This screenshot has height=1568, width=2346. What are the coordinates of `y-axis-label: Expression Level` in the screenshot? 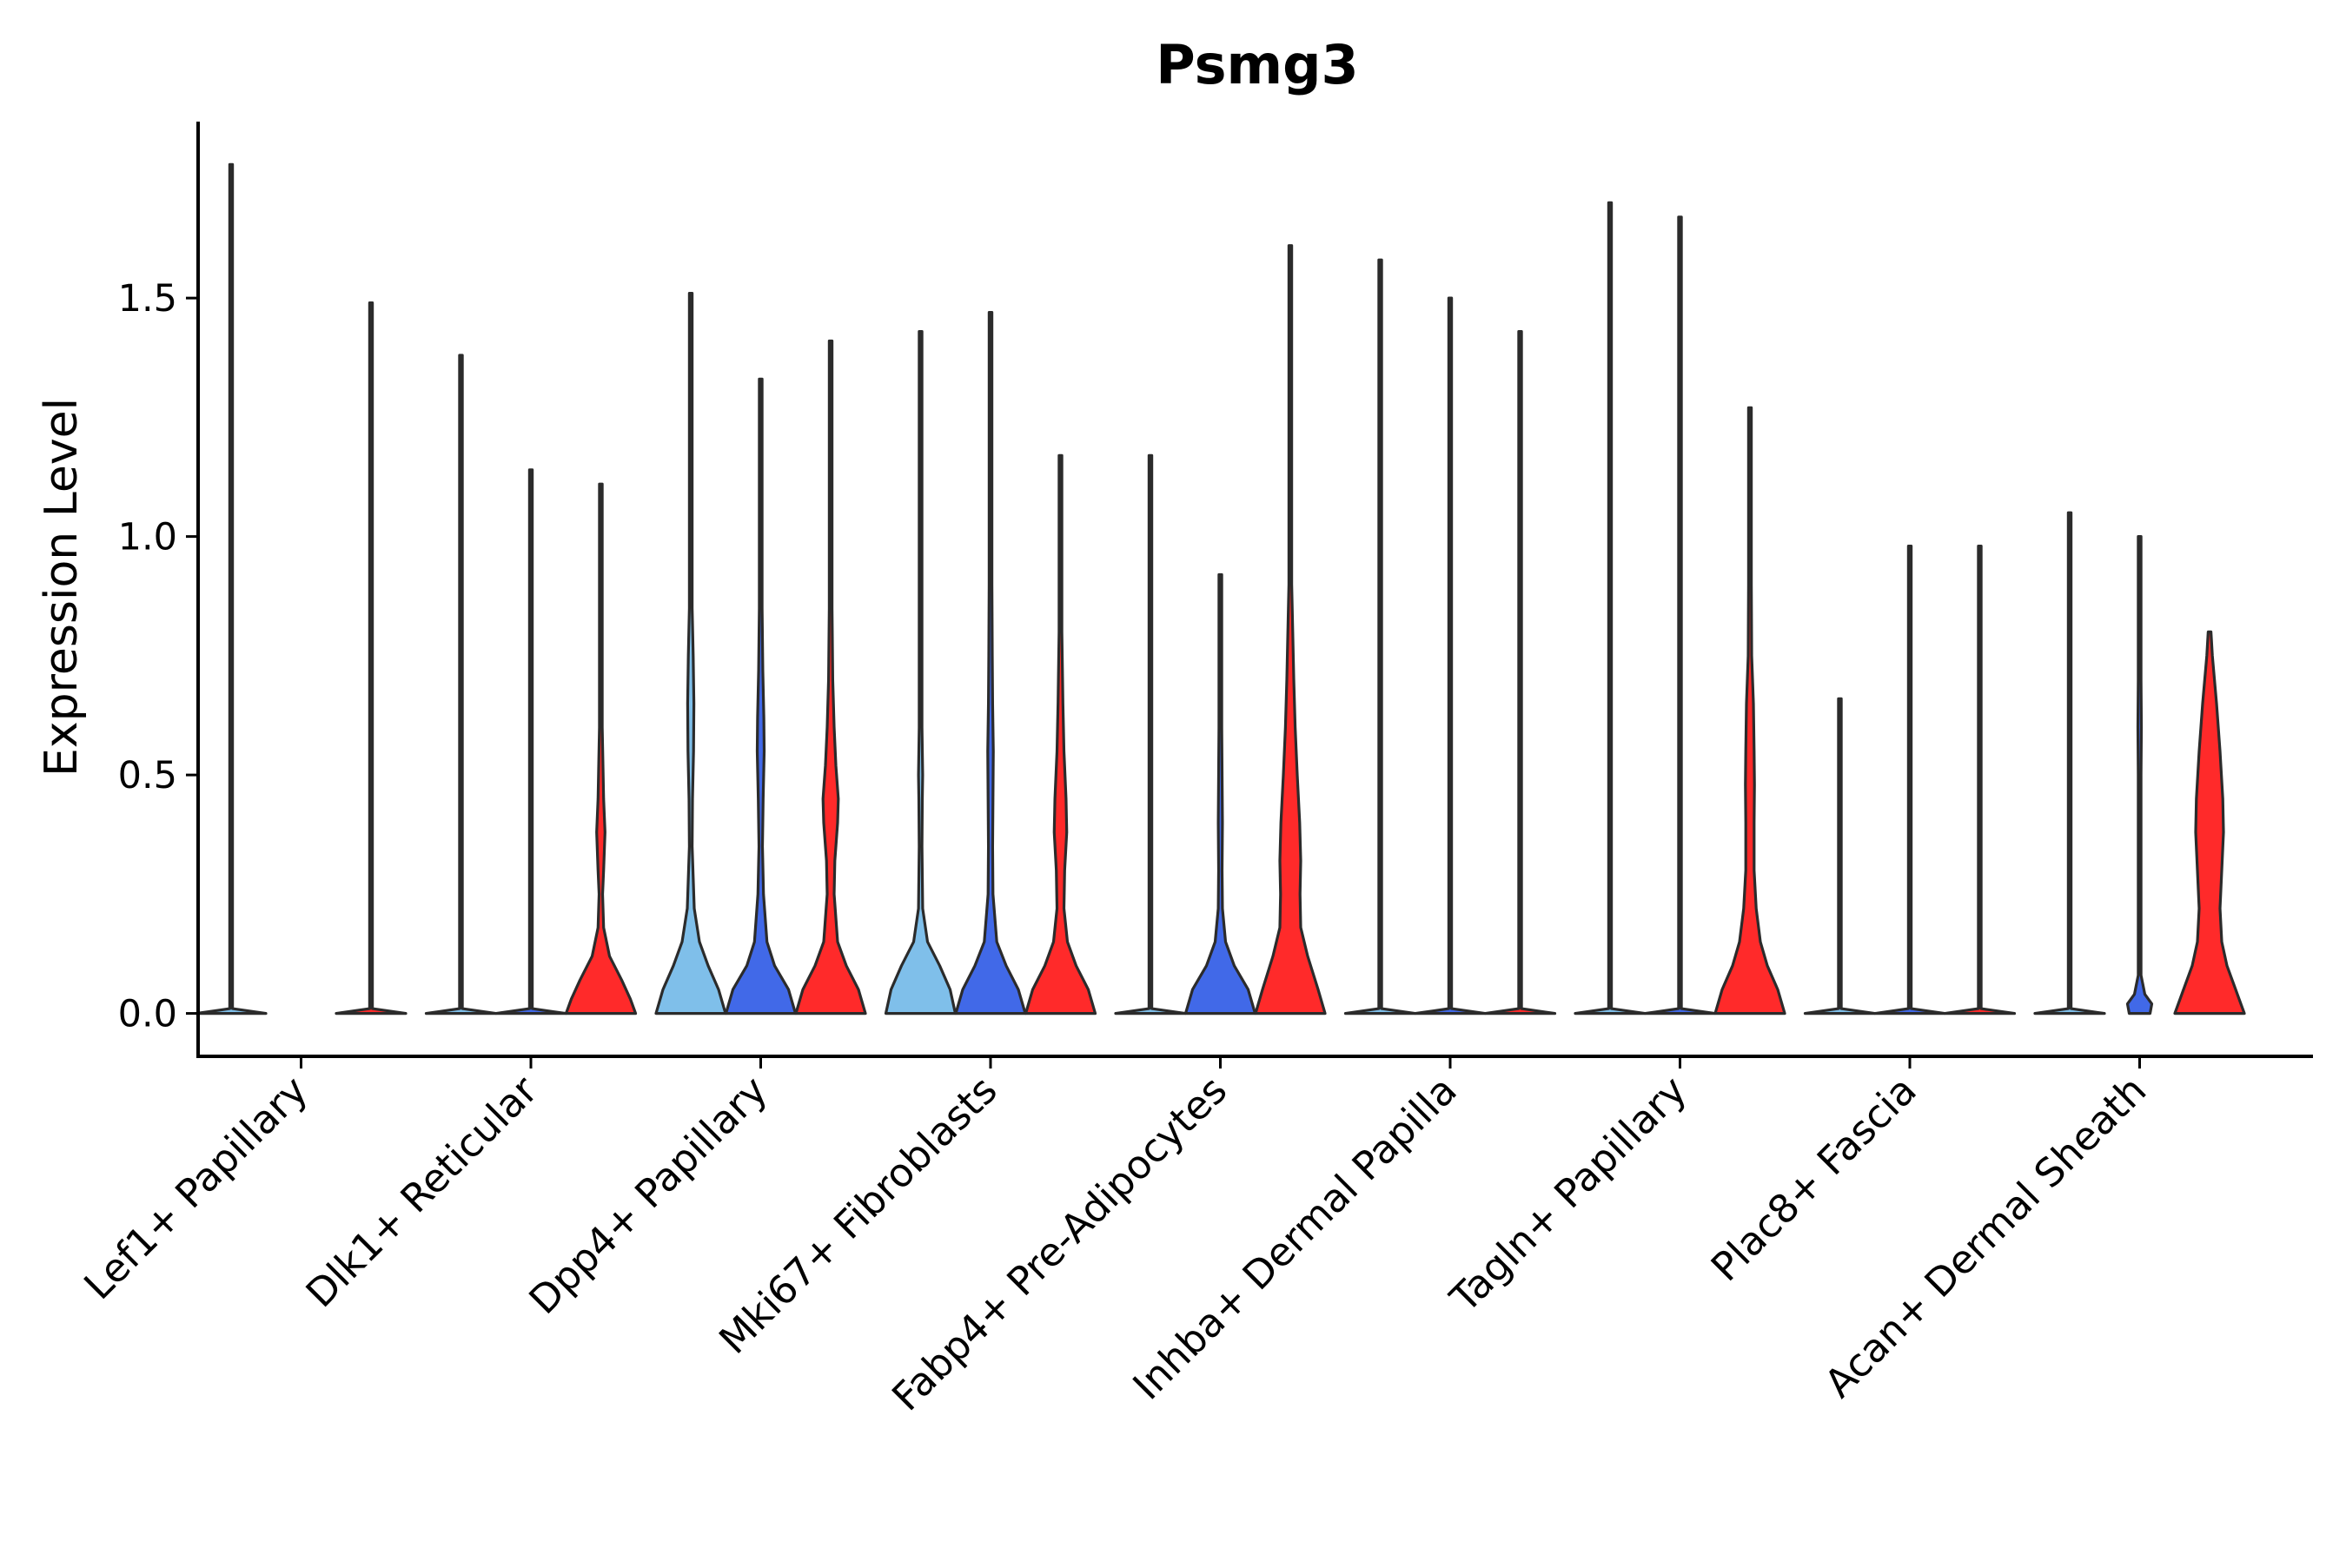 It's located at (62, 587).